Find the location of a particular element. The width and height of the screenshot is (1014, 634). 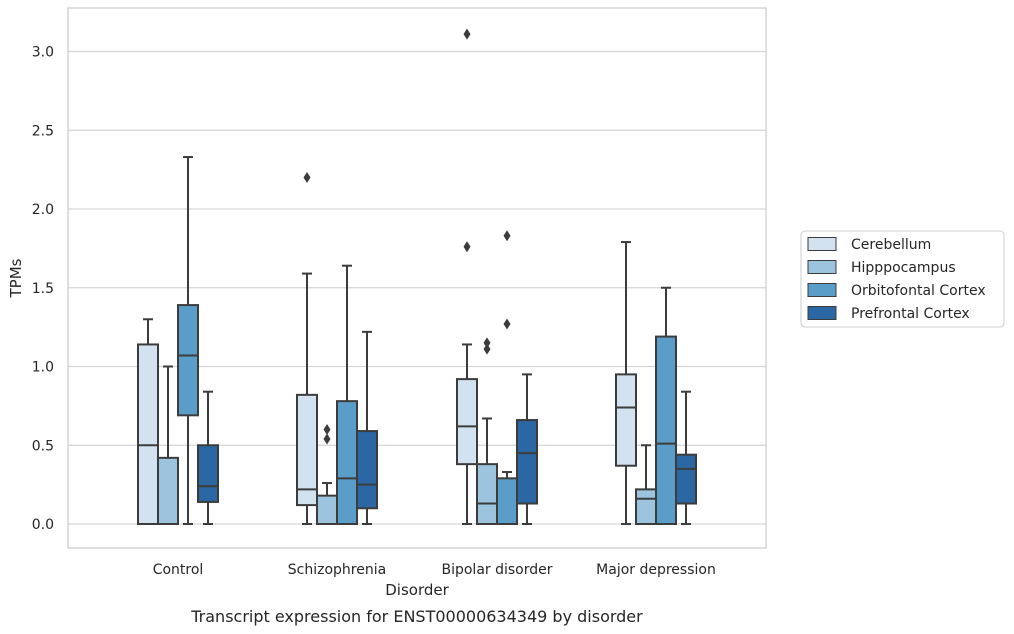

y-tick-labels: 0.0 0.5 1.0 1.5 2.0 2.5 3.0 is located at coordinates (43, 289).